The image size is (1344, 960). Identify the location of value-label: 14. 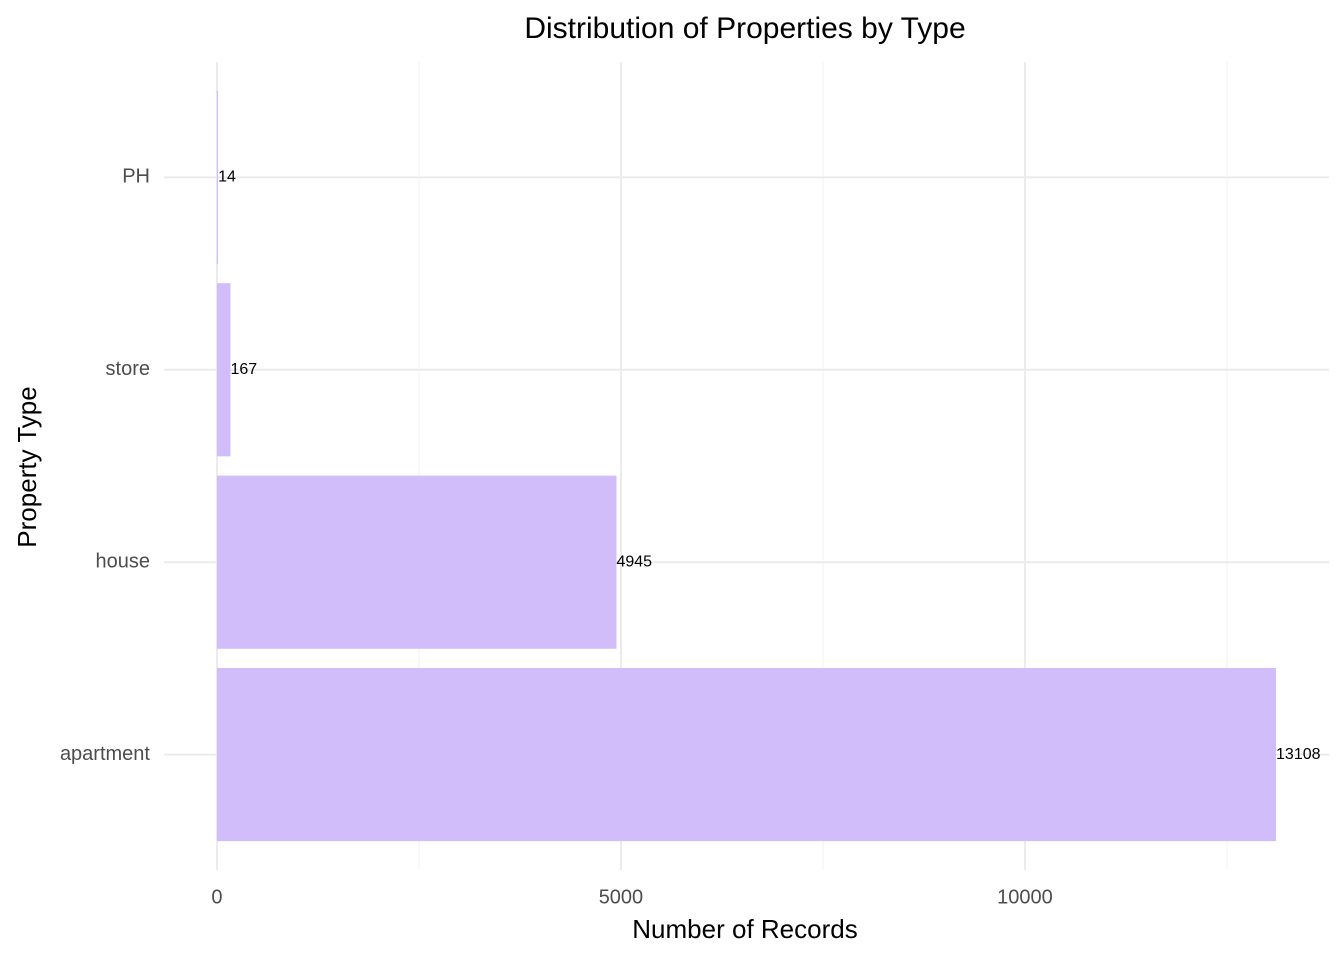
(227, 177).